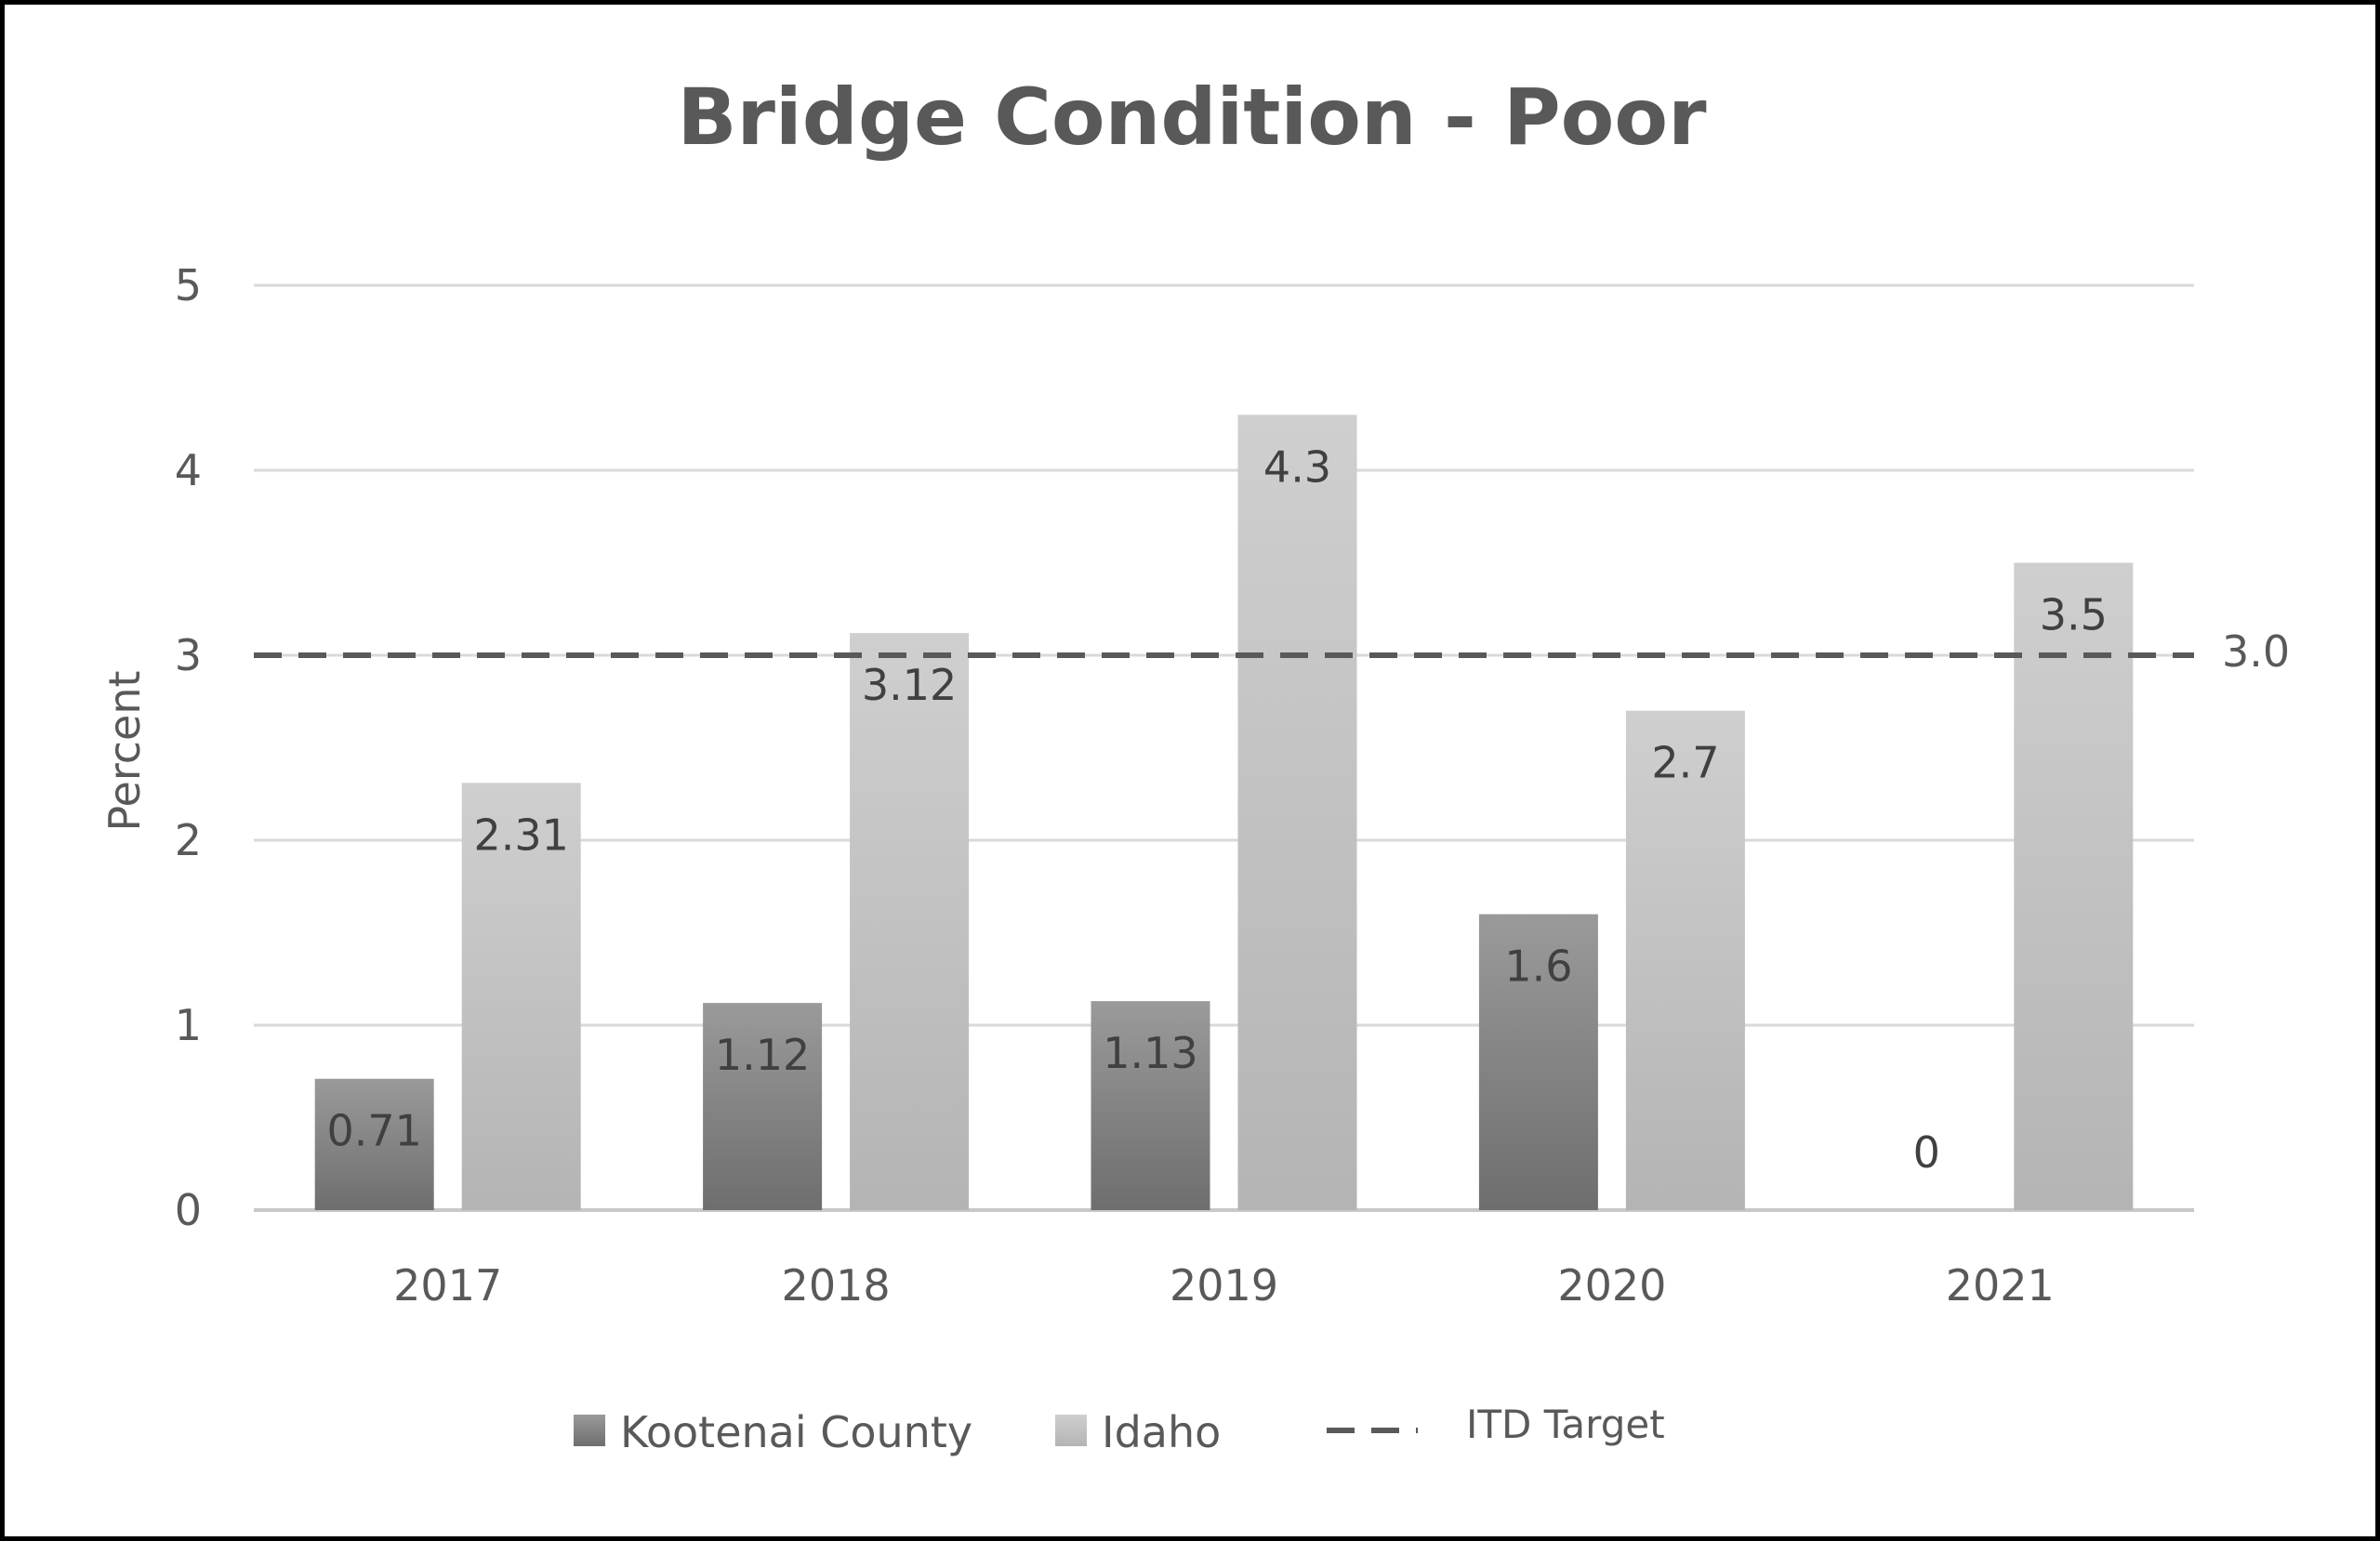 Image resolution: width=2380 pixels, height=1541 pixels. What do you see at coordinates (1071, 1430) in the screenshot?
I see `legend-swatch-idaho` at bounding box center [1071, 1430].